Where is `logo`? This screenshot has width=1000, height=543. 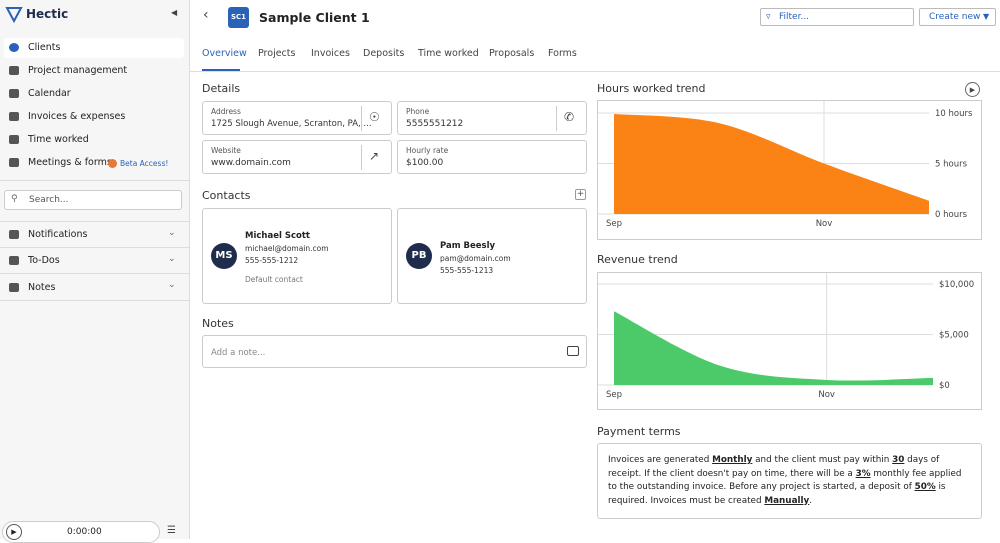 logo is located at coordinates (14, 15).